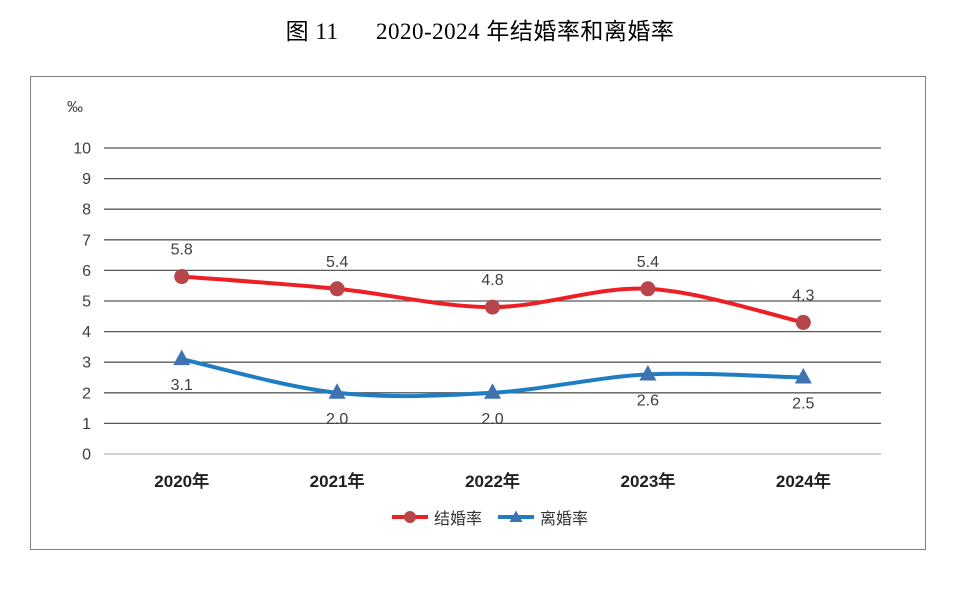 This screenshot has height=591, width=960. I want to click on y-tick-label: 10, so click(82, 149).